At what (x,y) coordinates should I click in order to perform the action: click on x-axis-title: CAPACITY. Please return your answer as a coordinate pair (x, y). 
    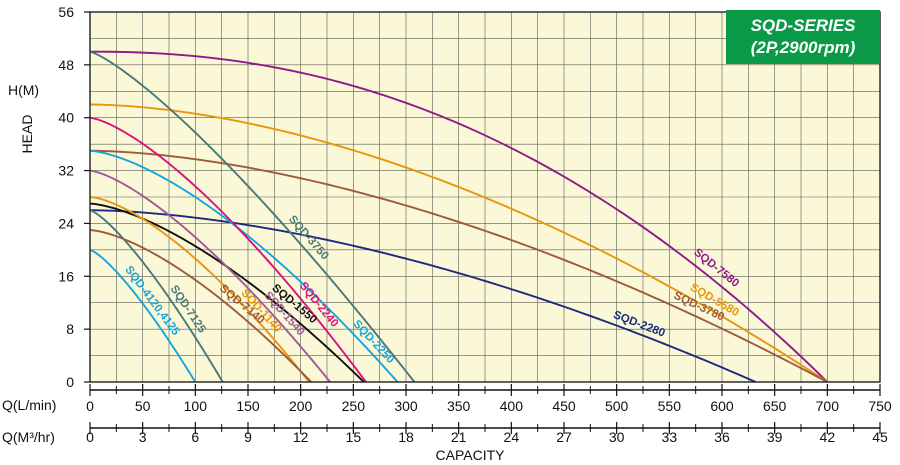
    Looking at the image, I should click on (471, 455).